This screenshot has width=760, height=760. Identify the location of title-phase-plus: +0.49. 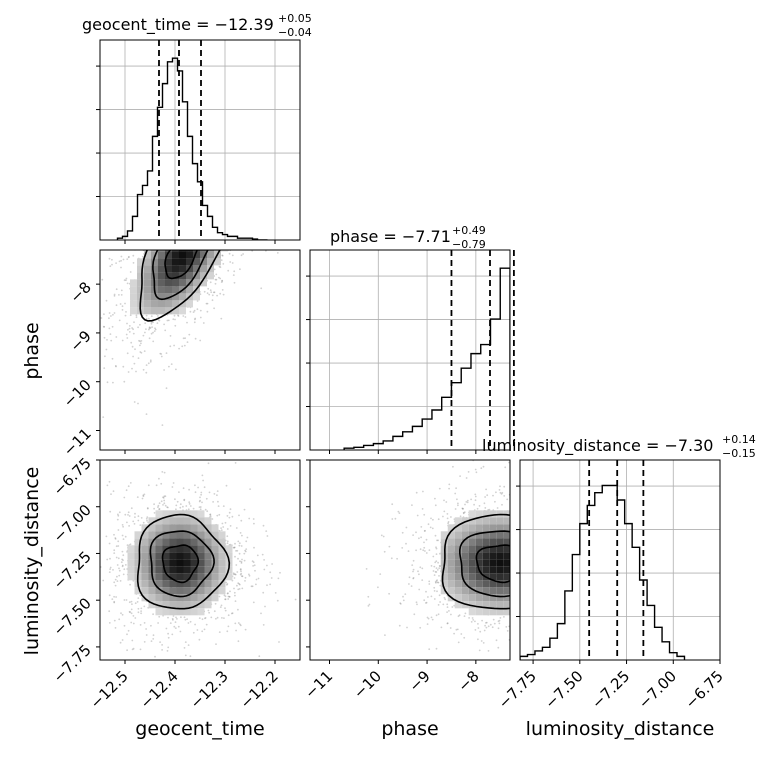
(469, 230).